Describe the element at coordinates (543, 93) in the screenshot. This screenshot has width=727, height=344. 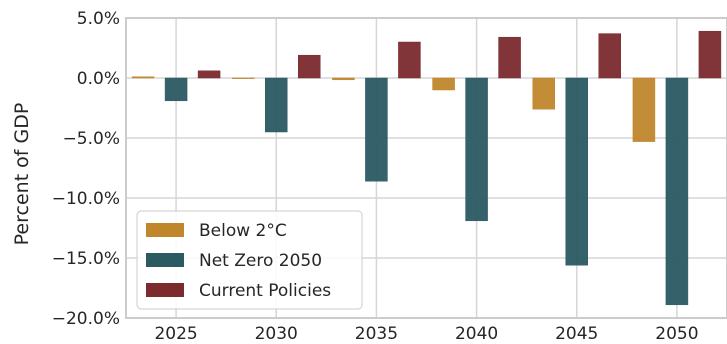
I see `bar-below-2-c-2045` at that location.